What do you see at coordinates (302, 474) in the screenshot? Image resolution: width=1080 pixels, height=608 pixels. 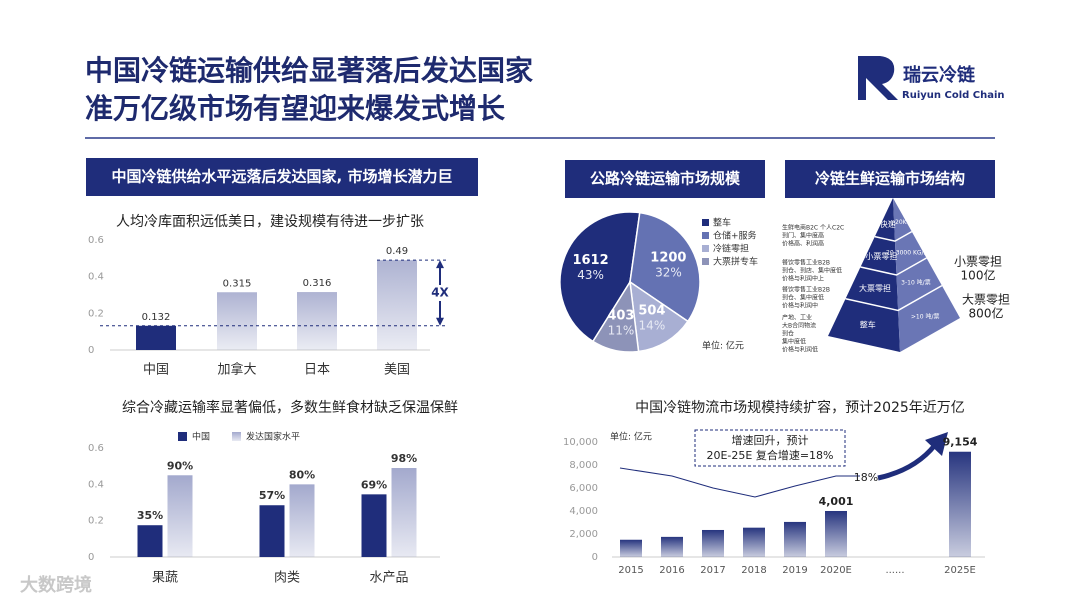 I see `value-label: 80%` at bounding box center [302, 474].